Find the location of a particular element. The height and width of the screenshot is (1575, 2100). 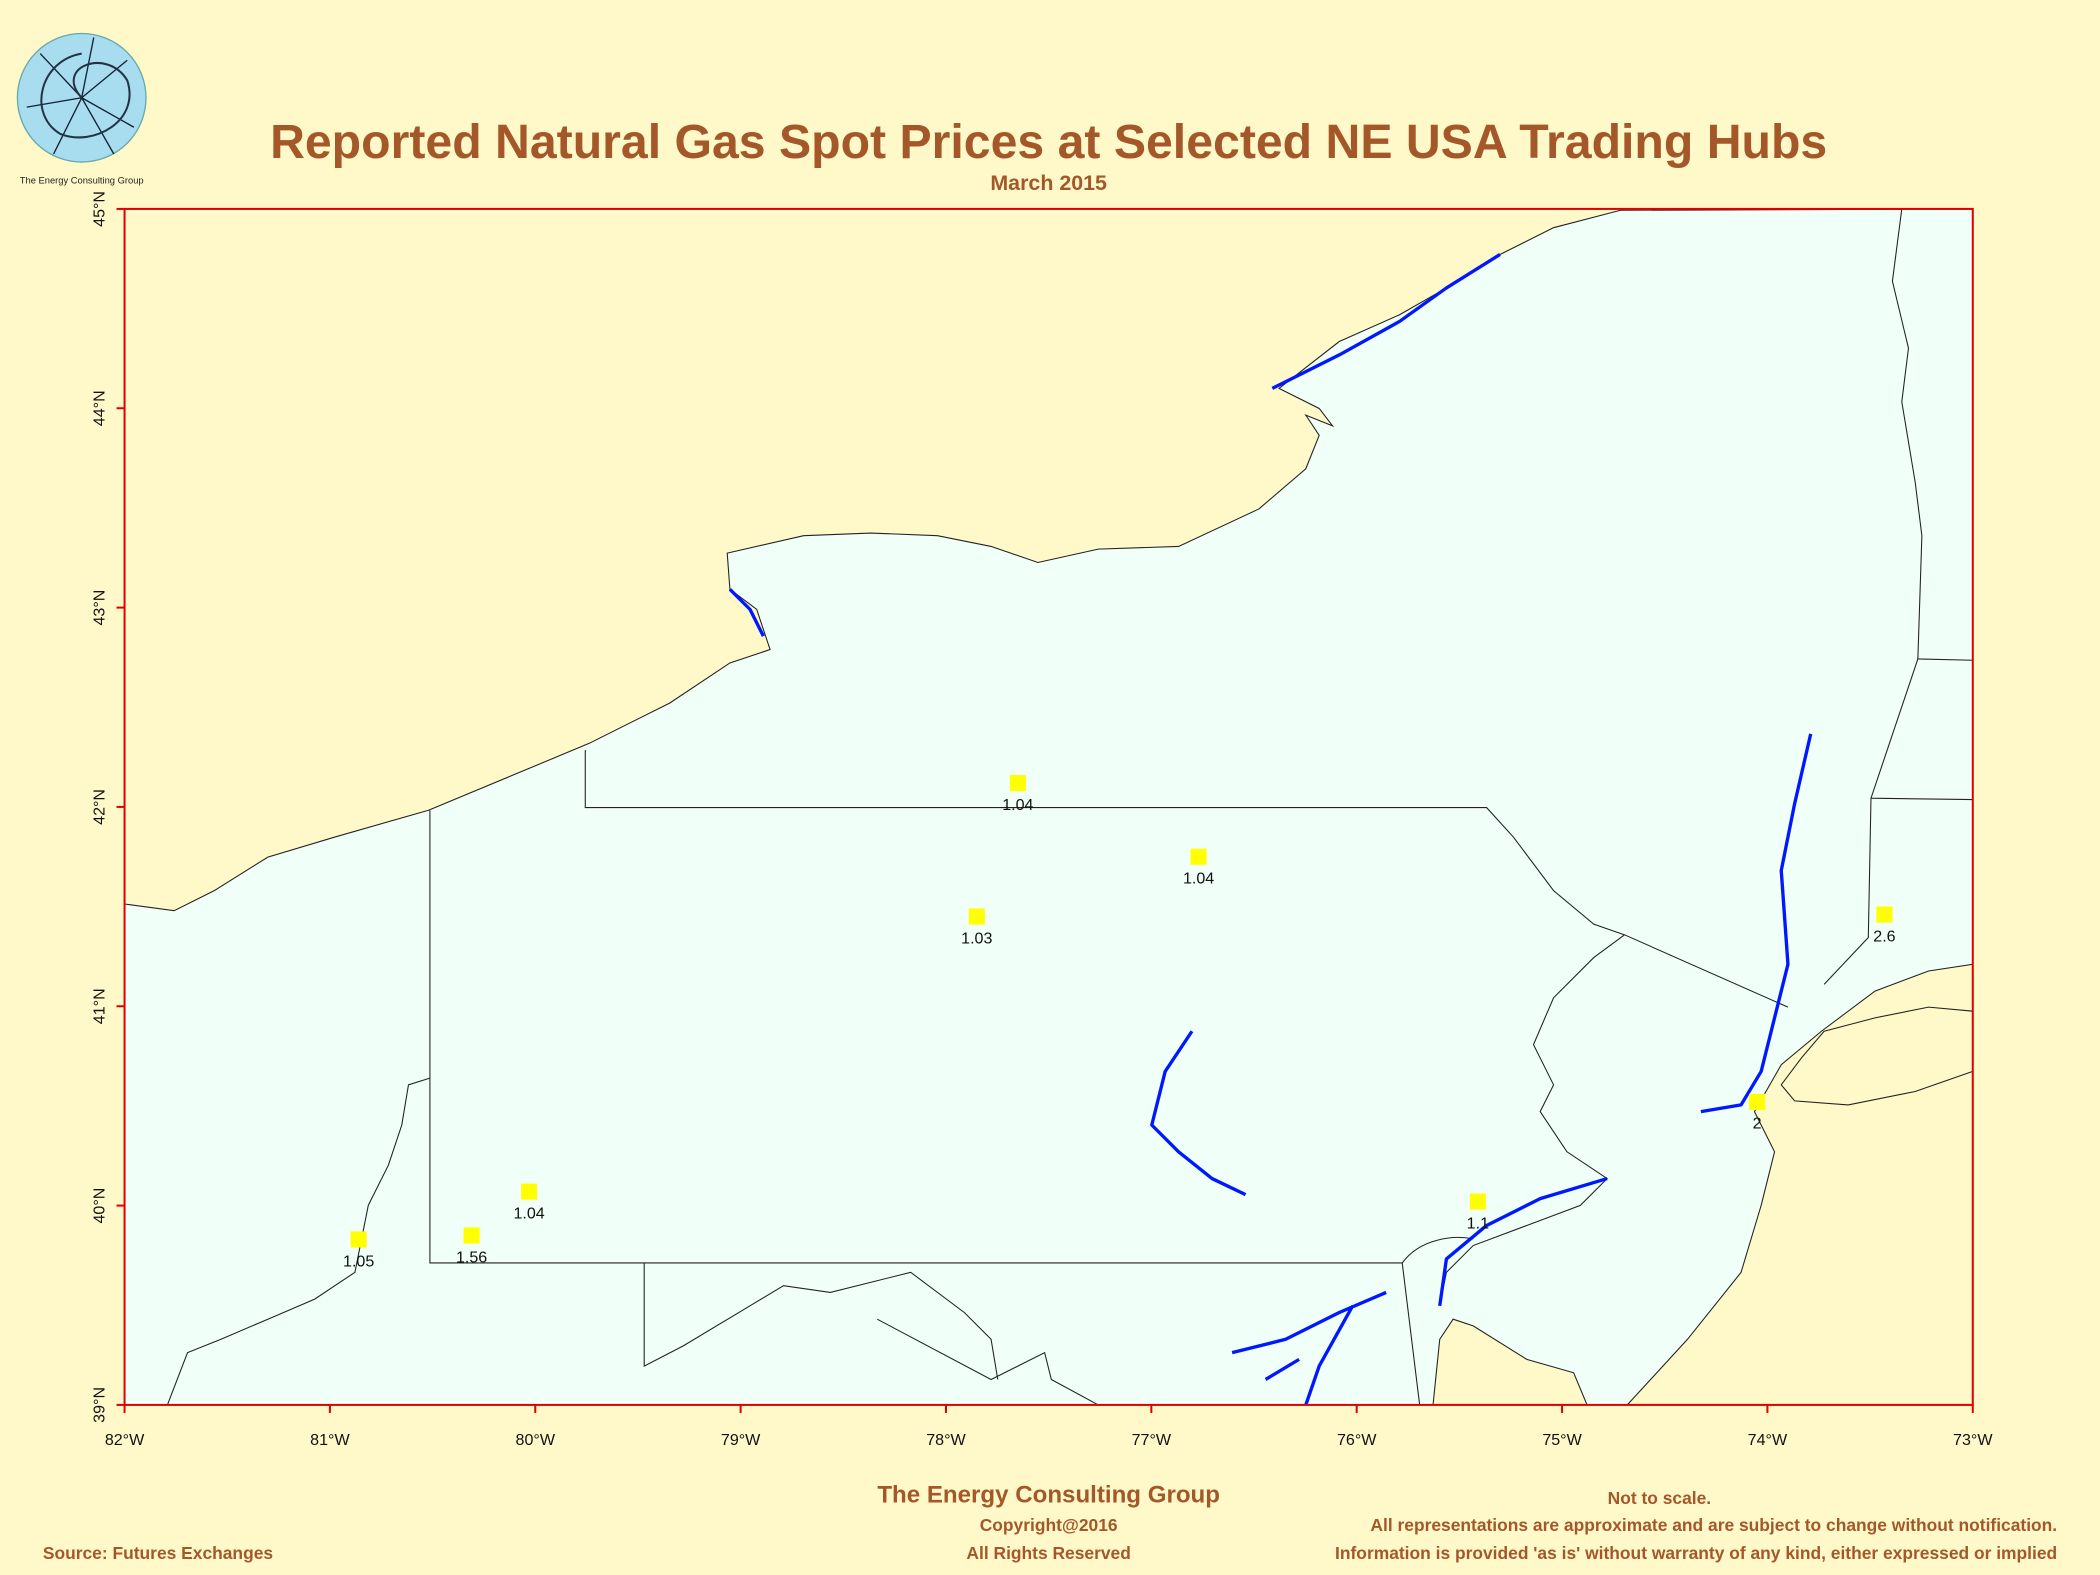

x-tick-label: 76°W is located at coordinates (1357, 1440).